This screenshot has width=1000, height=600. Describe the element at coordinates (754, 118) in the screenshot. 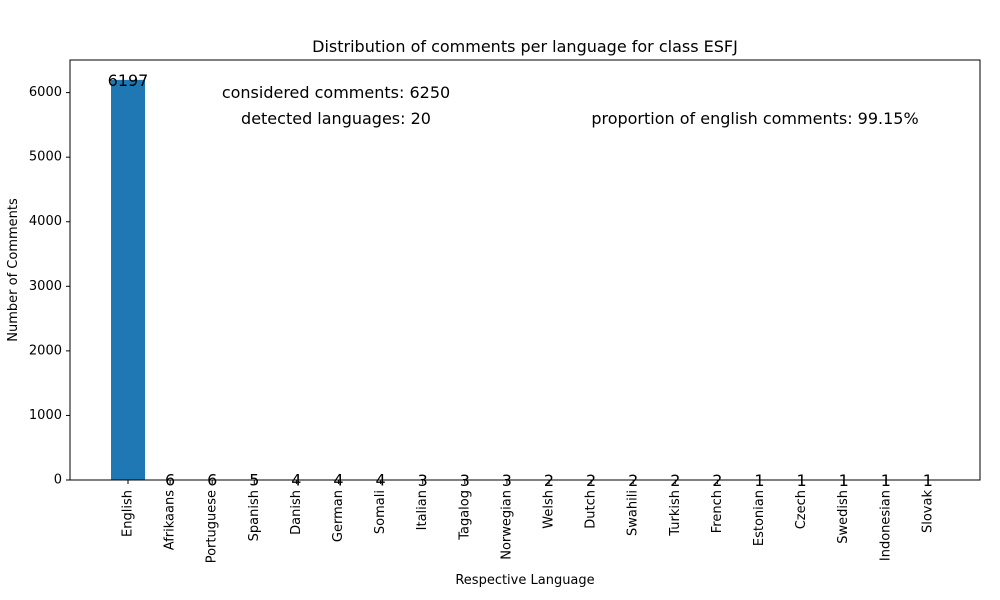

I see `annotation-proportion: proportion of english comments: 99.15%` at that location.